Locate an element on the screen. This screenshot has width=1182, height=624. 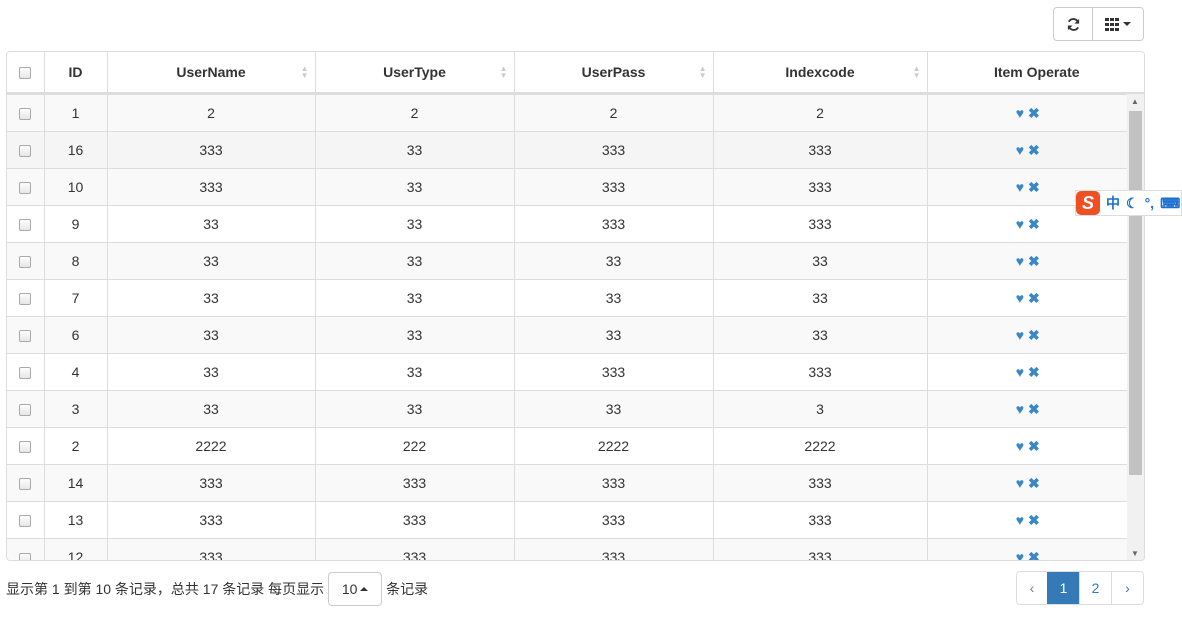
header-usertype: UserType ▲ ▼ is located at coordinates (414, 73).